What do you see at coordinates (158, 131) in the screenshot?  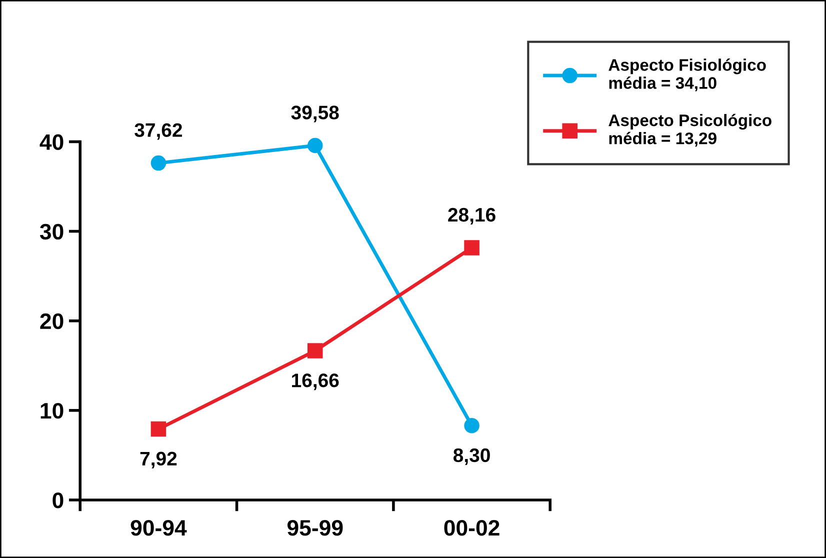 I see `data-label: 37,62` at bounding box center [158, 131].